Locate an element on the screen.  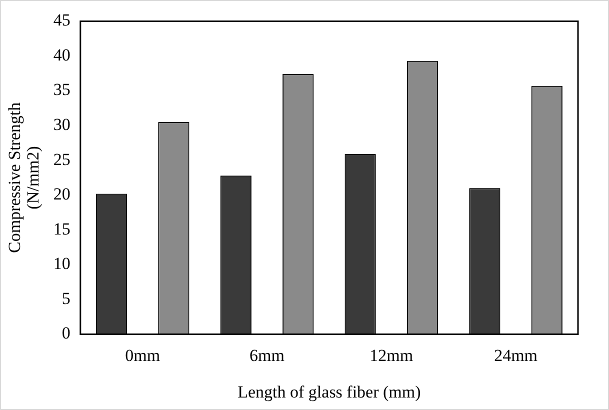
y-tick-label: 35 is located at coordinates (61, 90).